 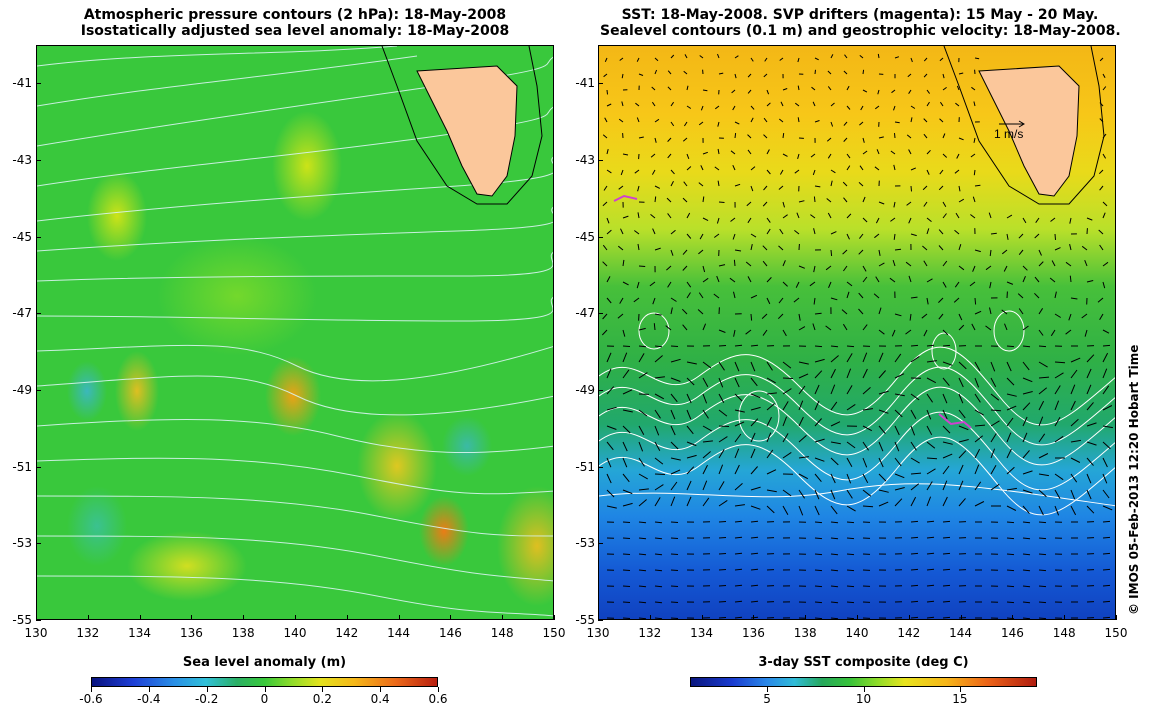 I want to click on x-tick-label: 140, so click(x=295, y=633).